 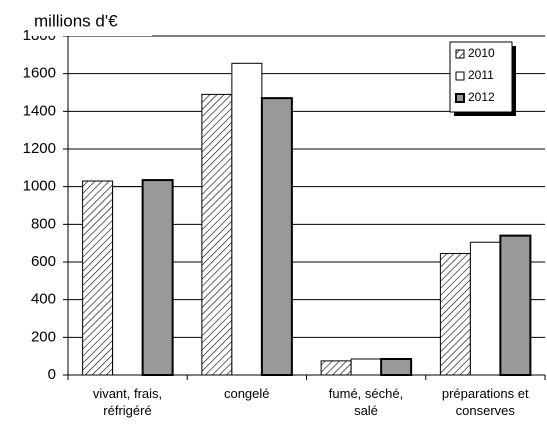 I want to click on x-tick-label: congelé, so click(x=246, y=393).